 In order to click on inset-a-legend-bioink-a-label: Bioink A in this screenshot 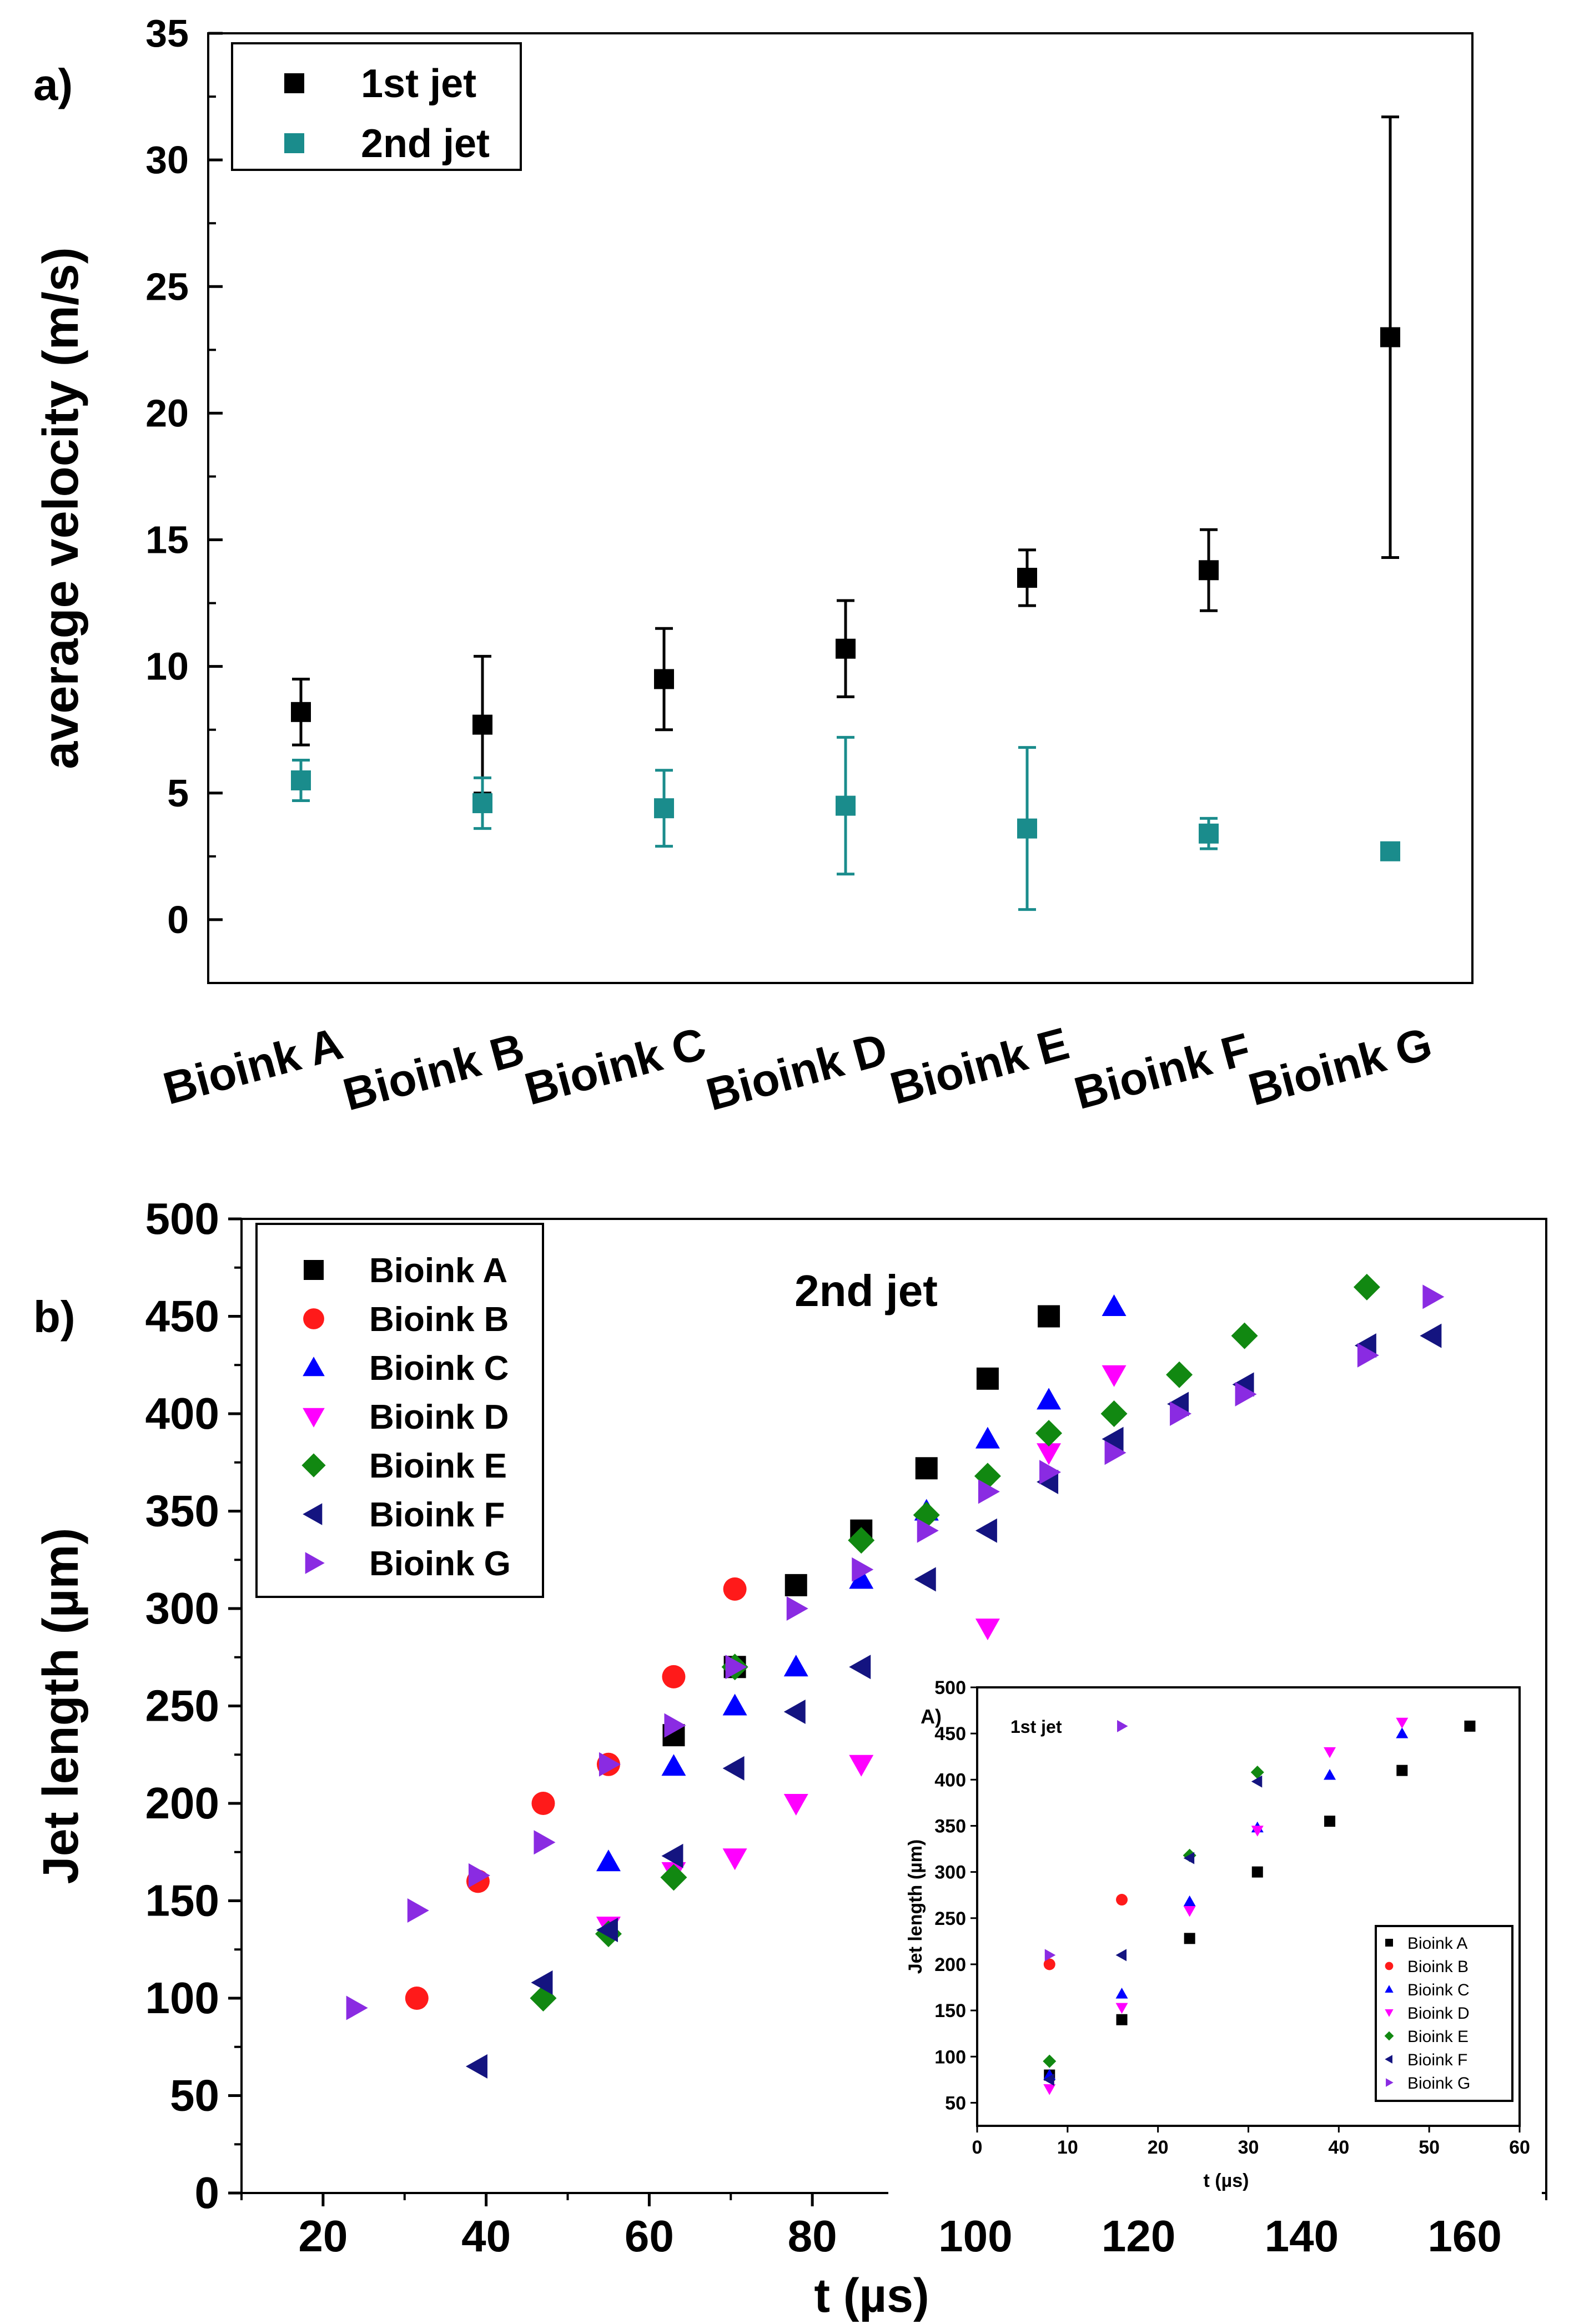, I will do `click(1437, 1943)`.